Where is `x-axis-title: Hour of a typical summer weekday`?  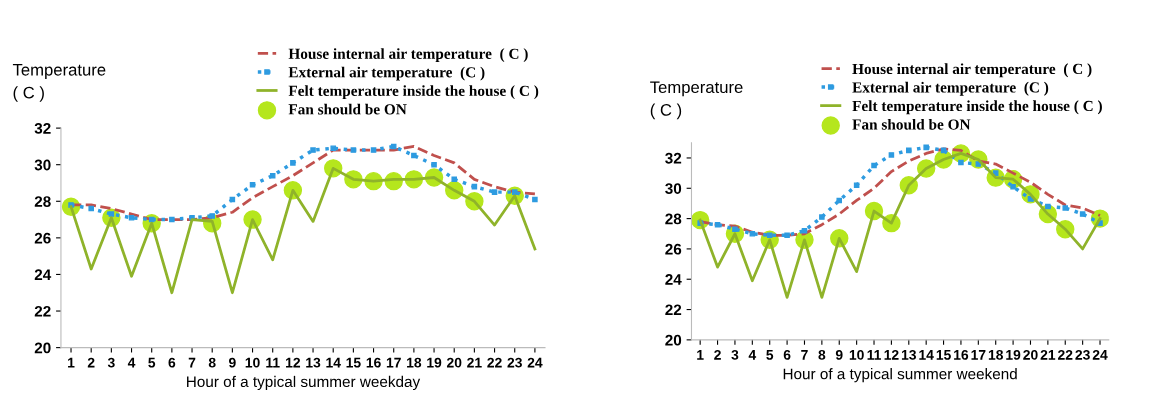 x-axis-title: Hour of a typical summer weekday is located at coordinates (304, 383).